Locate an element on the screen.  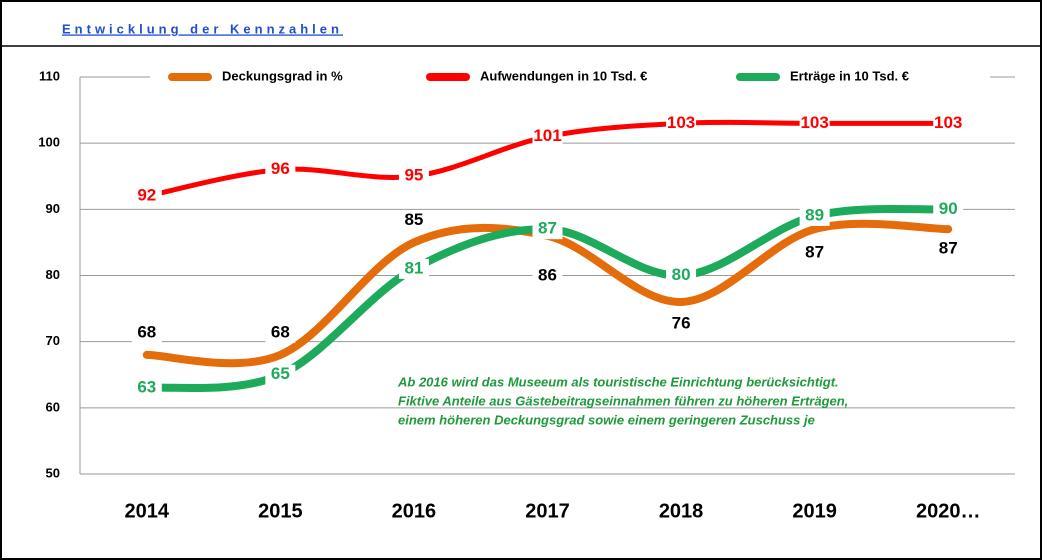
data-label: 89 is located at coordinates (814, 214).